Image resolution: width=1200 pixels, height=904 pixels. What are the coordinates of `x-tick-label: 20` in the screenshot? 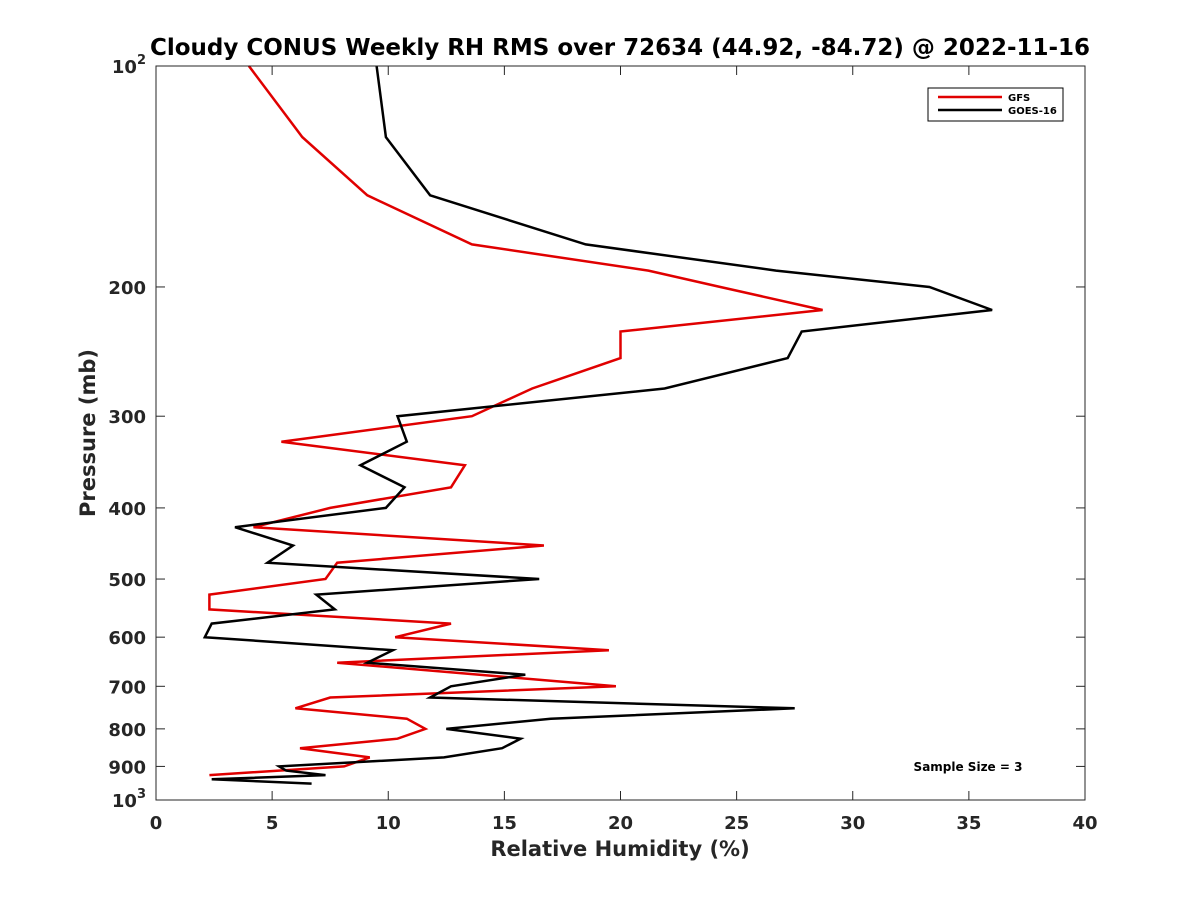 It's located at (620, 823).